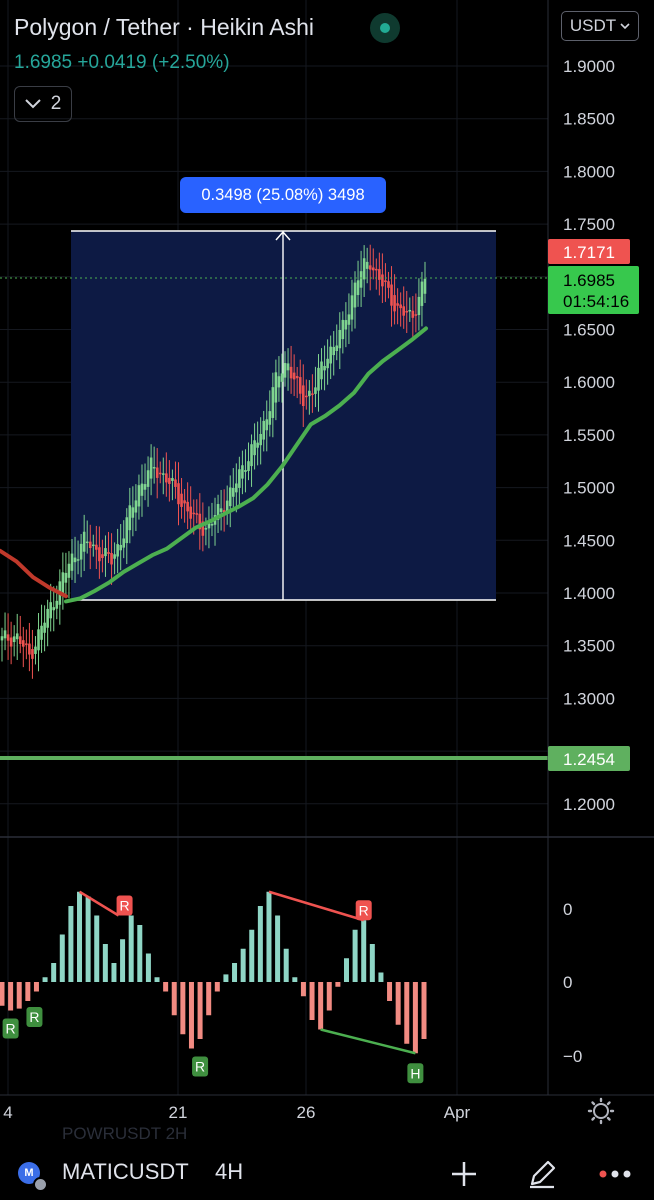  Describe the element at coordinates (601, 1111) in the screenshot. I see `settings-gear-icon` at that location.